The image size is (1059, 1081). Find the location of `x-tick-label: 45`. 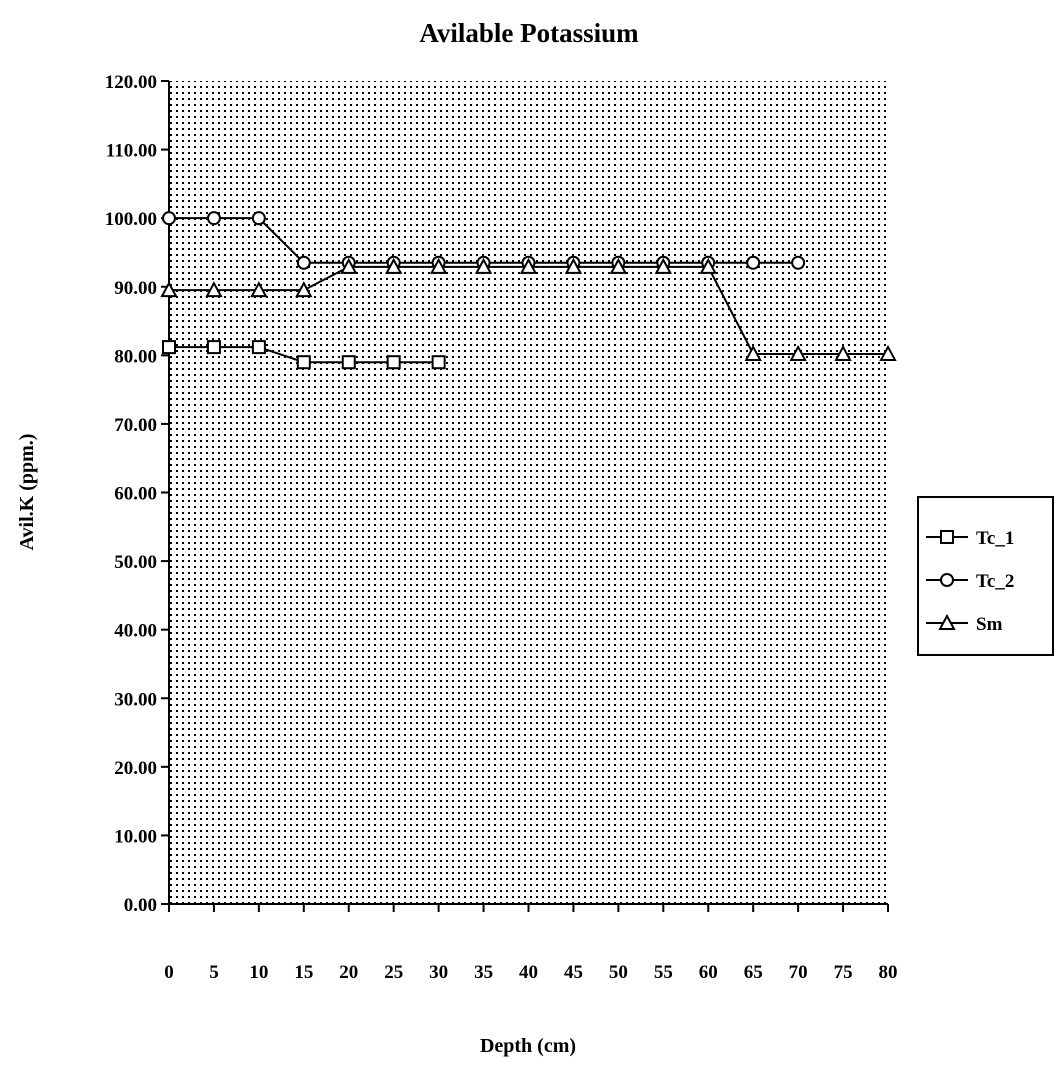

x-tick-label: 45 is located at coordinates (573, 972).